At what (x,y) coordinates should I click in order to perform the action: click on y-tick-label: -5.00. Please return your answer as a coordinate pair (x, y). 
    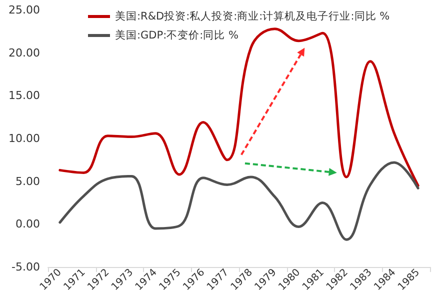
    Looking at the image, I should click on (26, 267).